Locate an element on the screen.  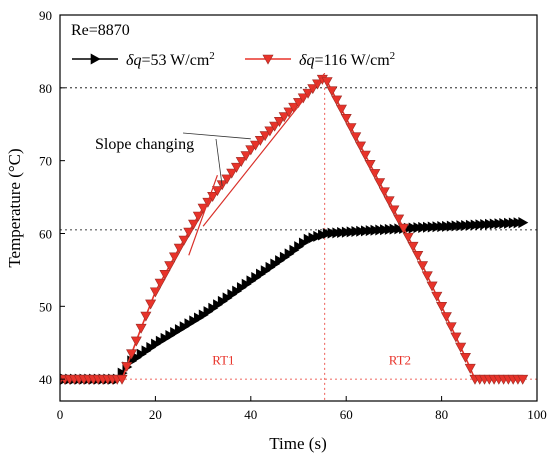
x-tick-label: 100 is located at coordinates (537, 414).